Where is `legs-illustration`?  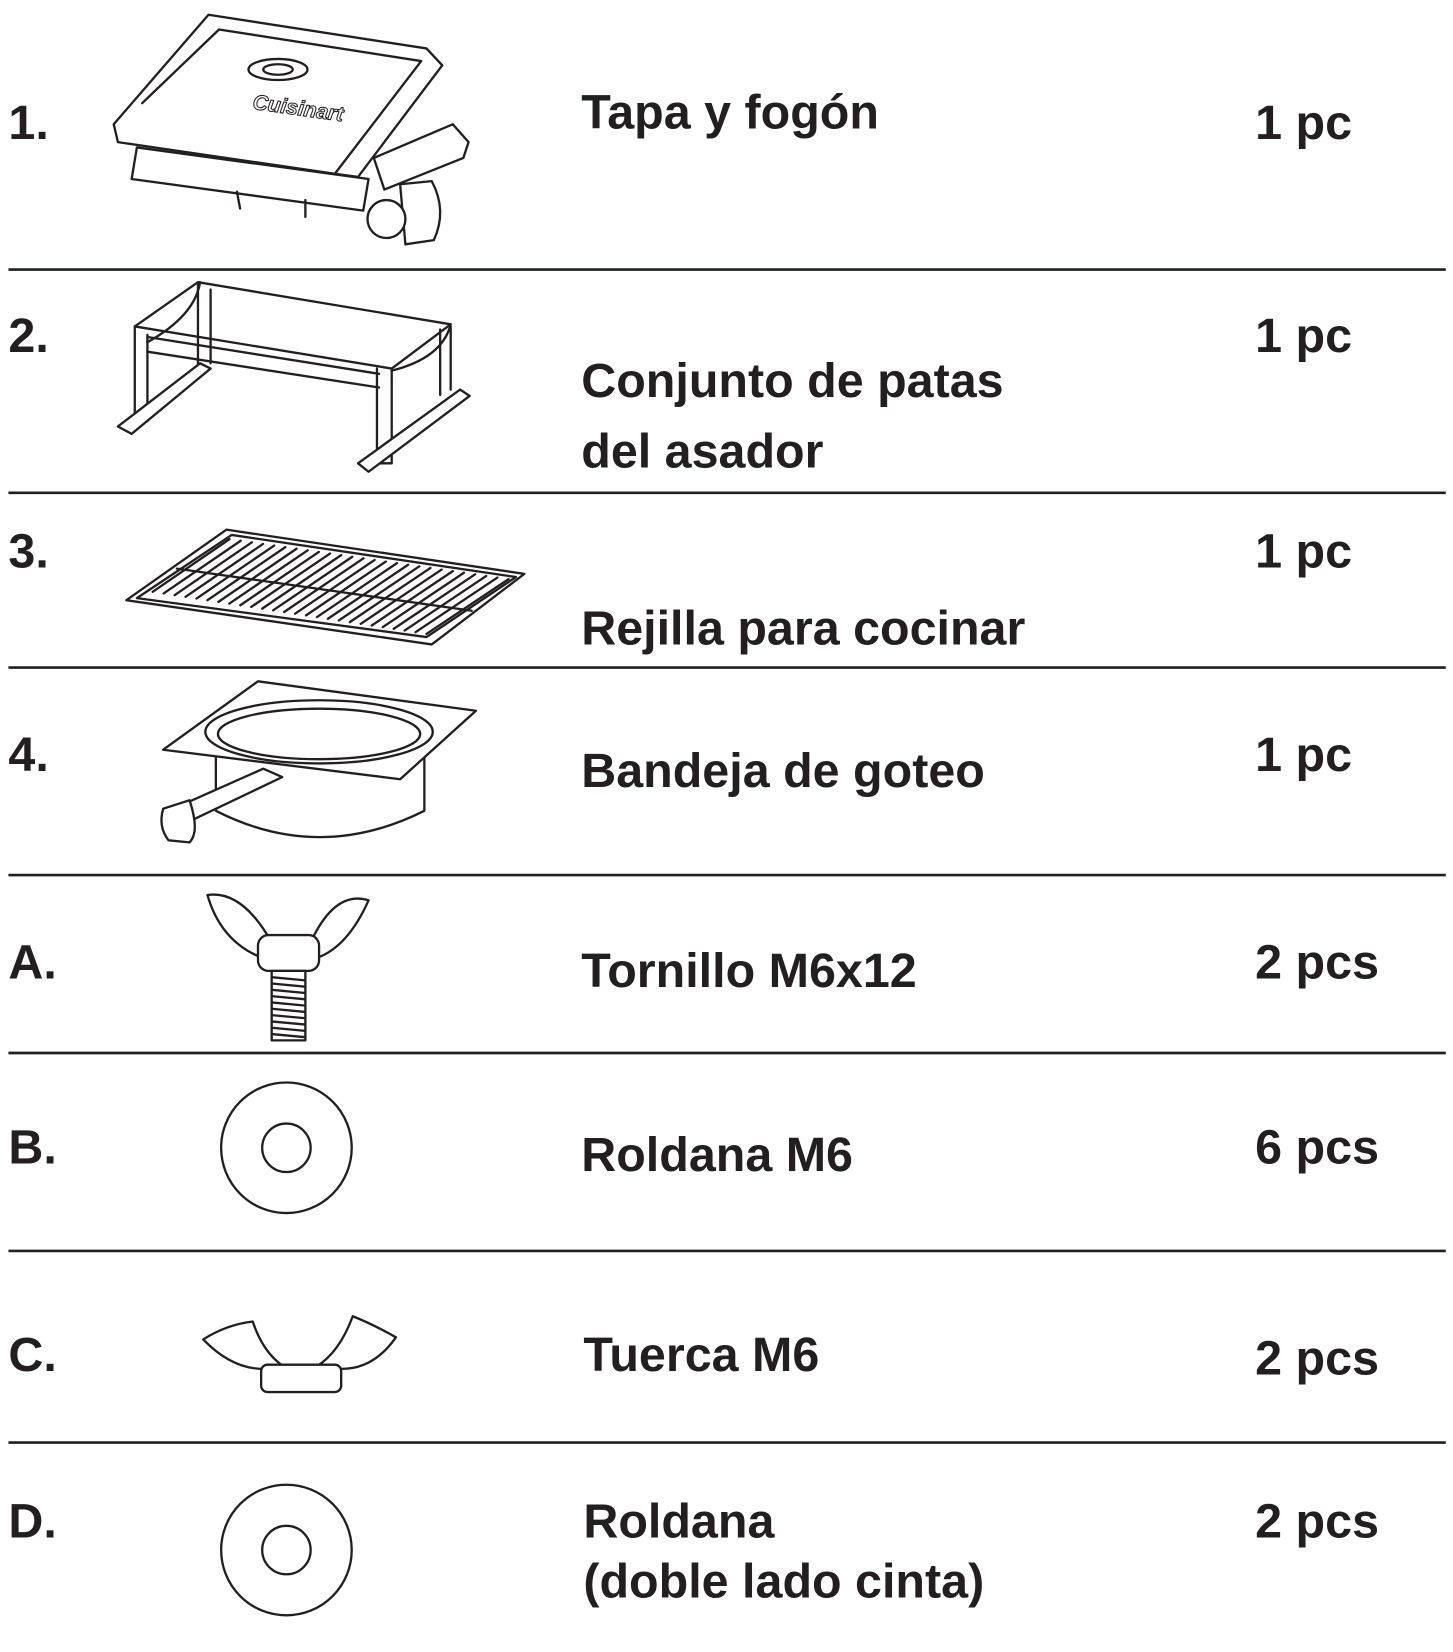
legs-illustration is located at coordinates (293, 377).